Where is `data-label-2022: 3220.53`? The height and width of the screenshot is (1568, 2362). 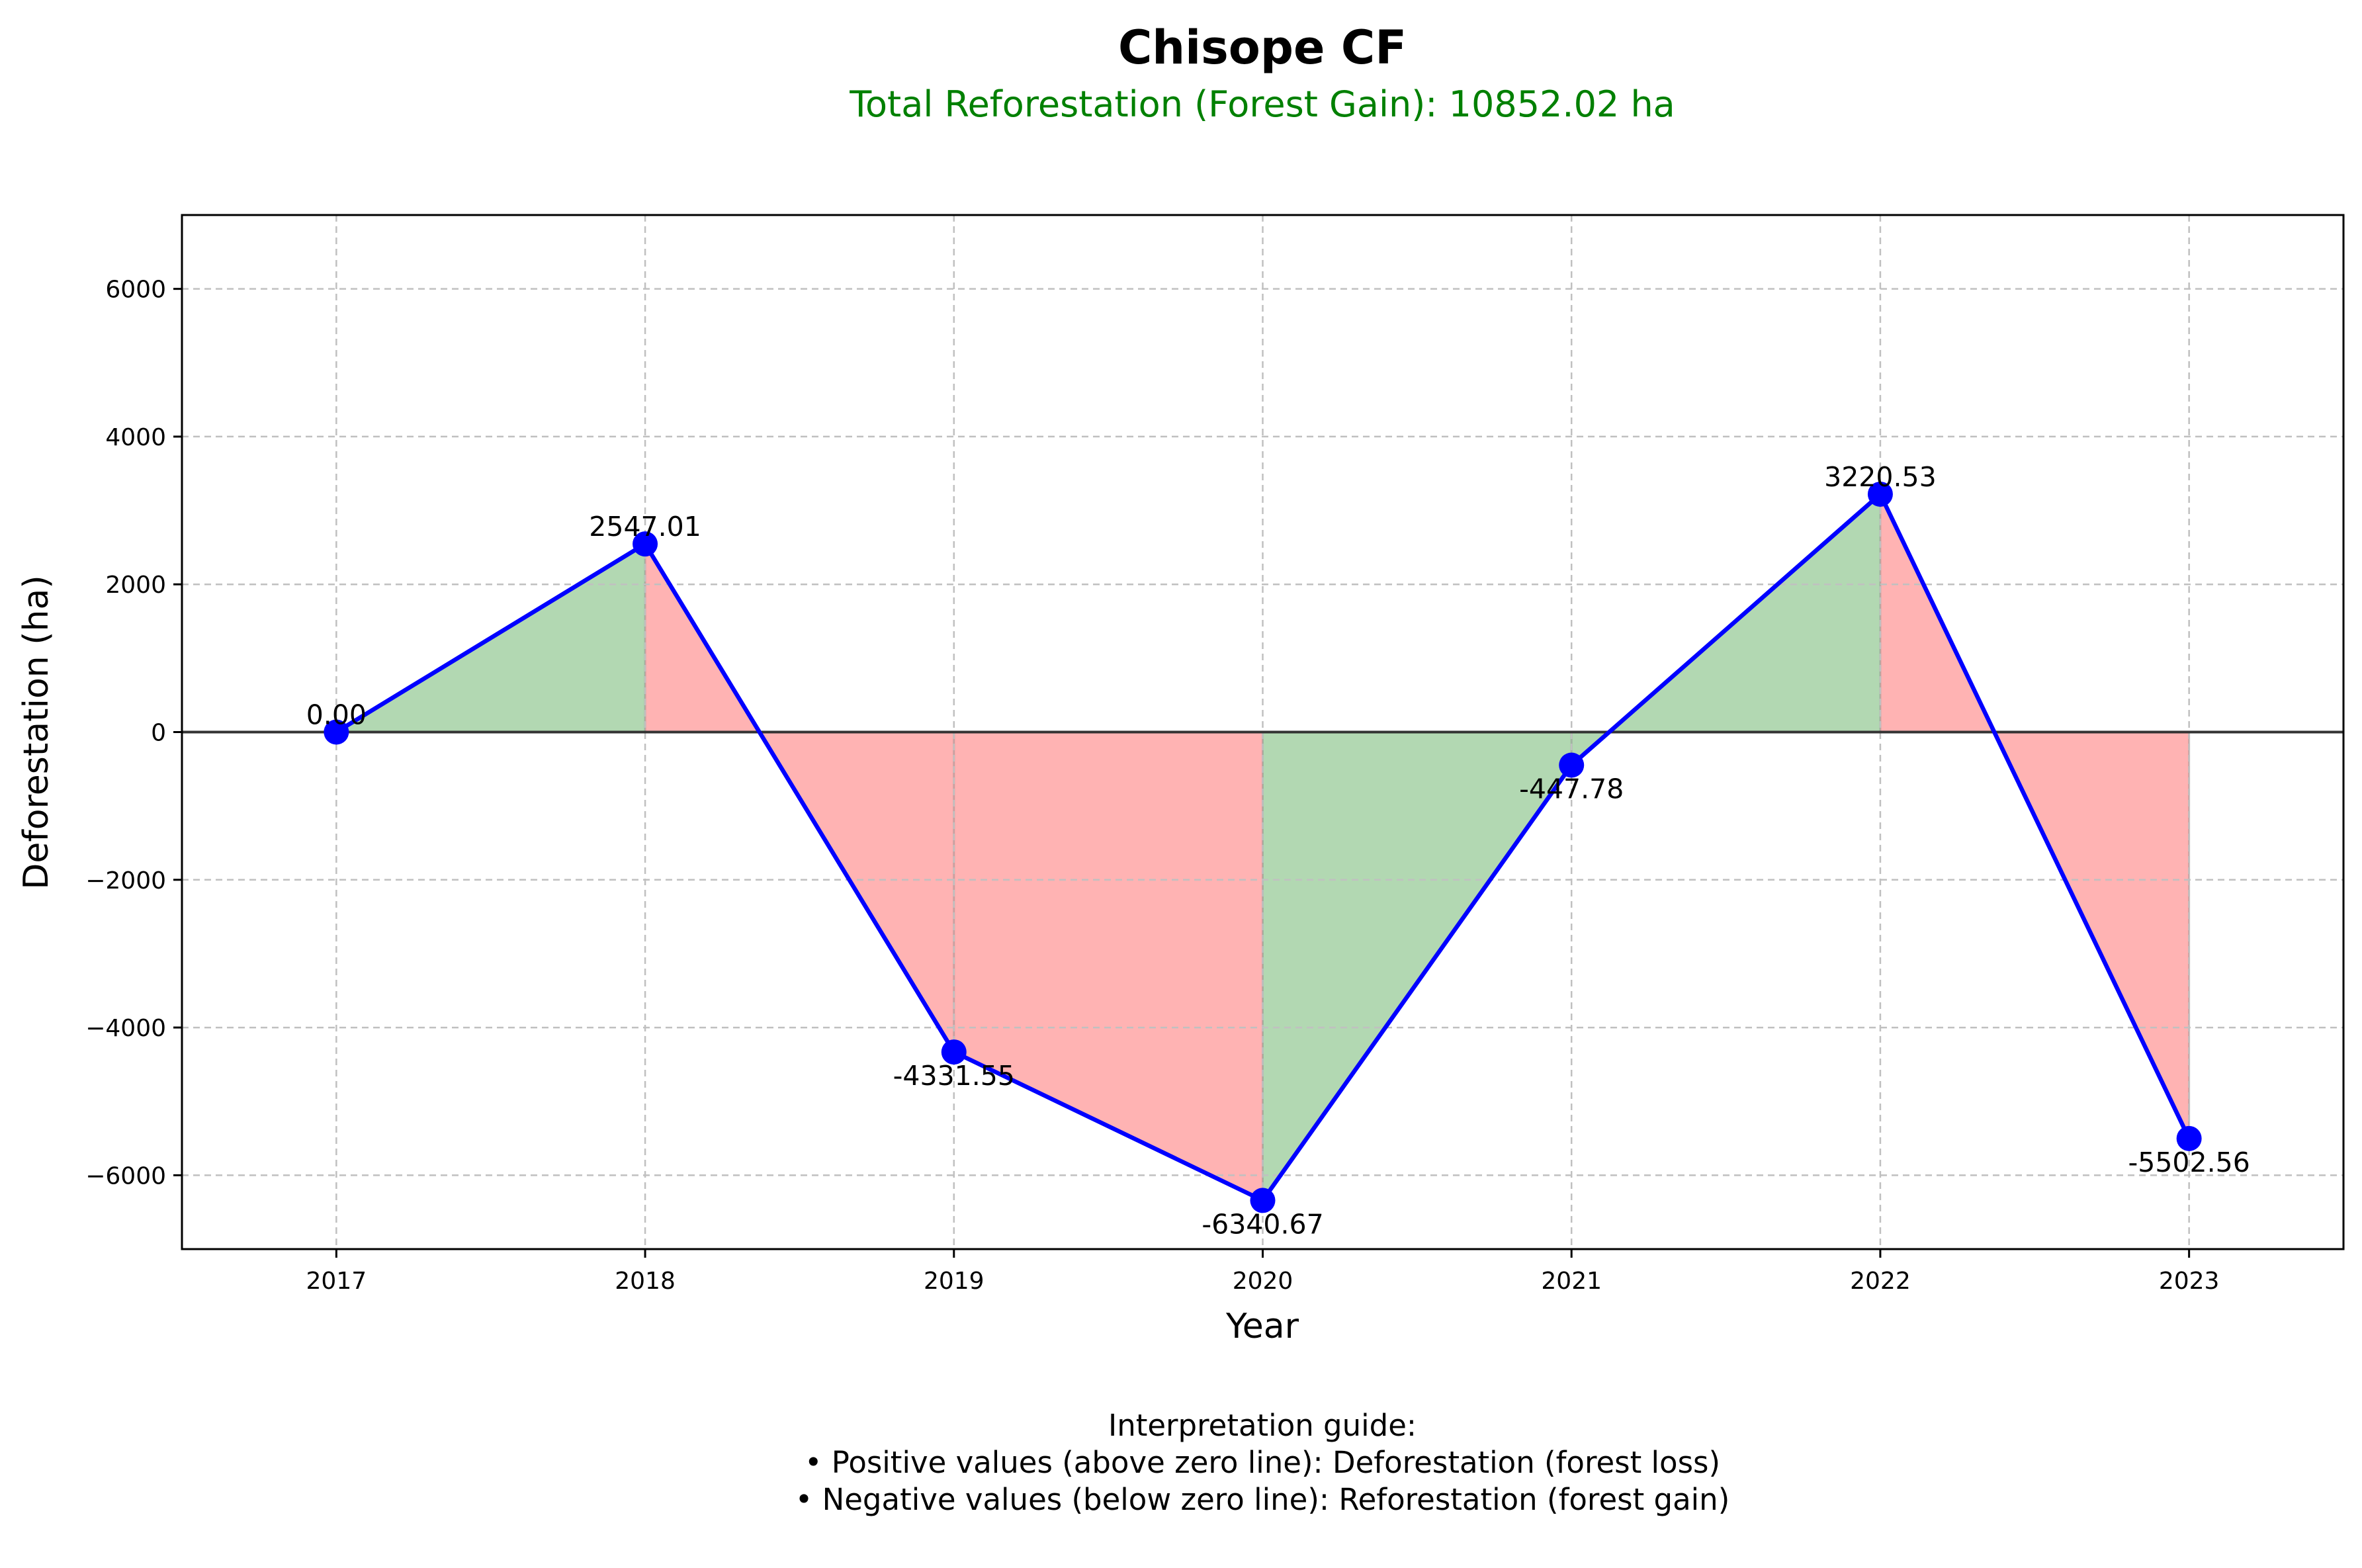 data-label-2022: 3220.53 is located at coordinates (1880, 477).